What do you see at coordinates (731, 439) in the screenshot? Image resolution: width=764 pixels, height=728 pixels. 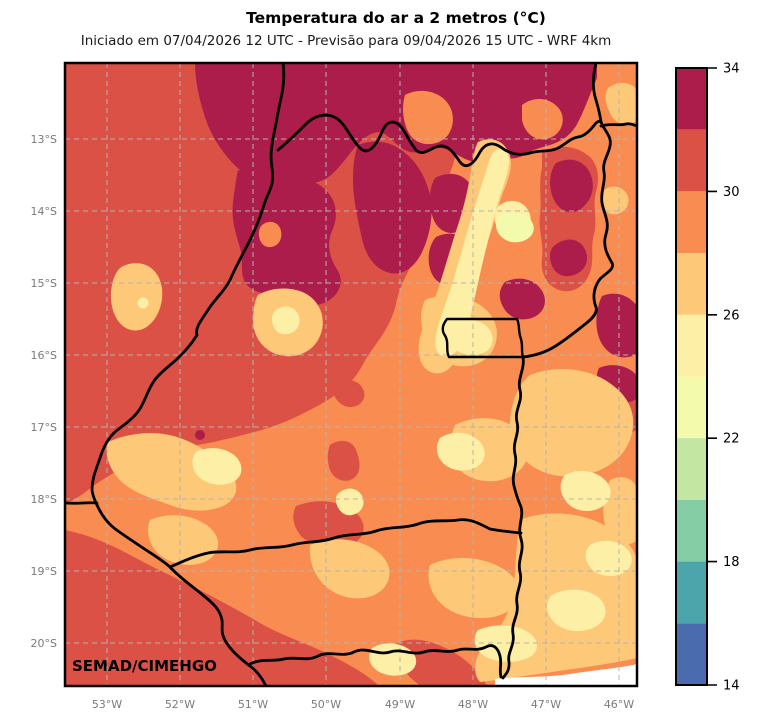 I see `colorbar-tick-label: 22` at bounding box center [731, 439].